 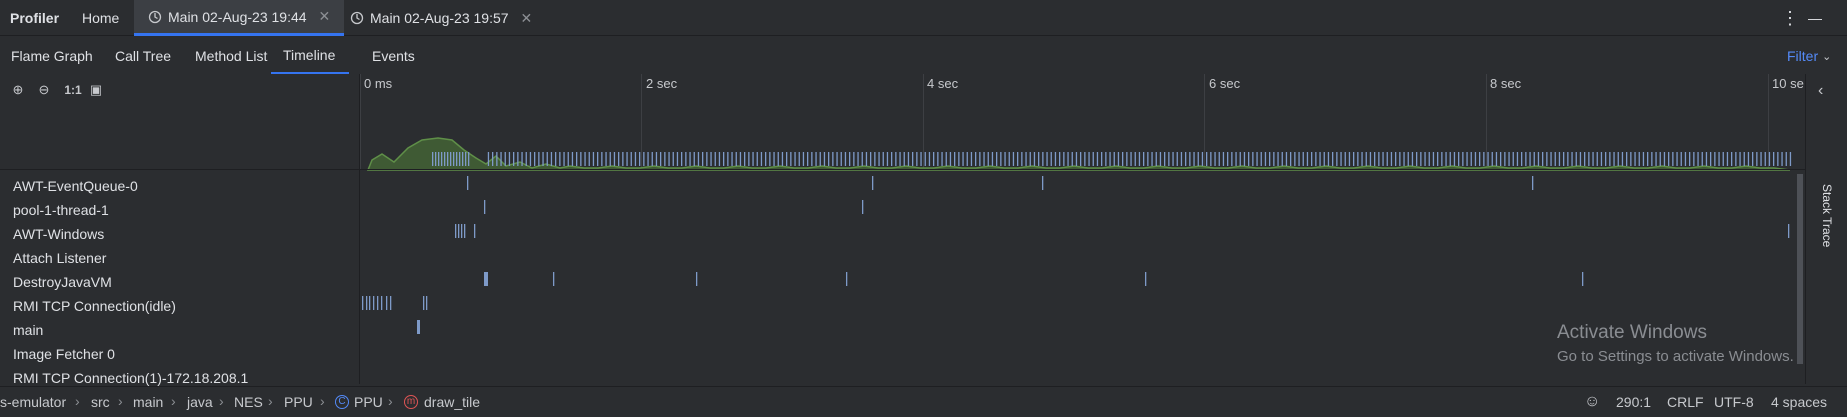 What do you see at coordinates (148, 402) in the screenshot?
I see `breadcrumb-item: main` at bounding box center [148, 402].